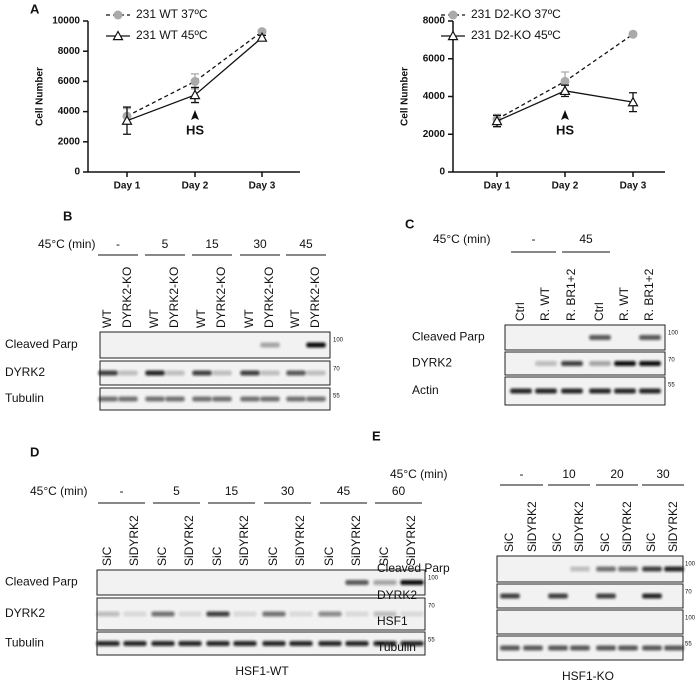 This screenshot has width=697, height=683. I want to click on row-label: DYRK2, so click(25, 372).